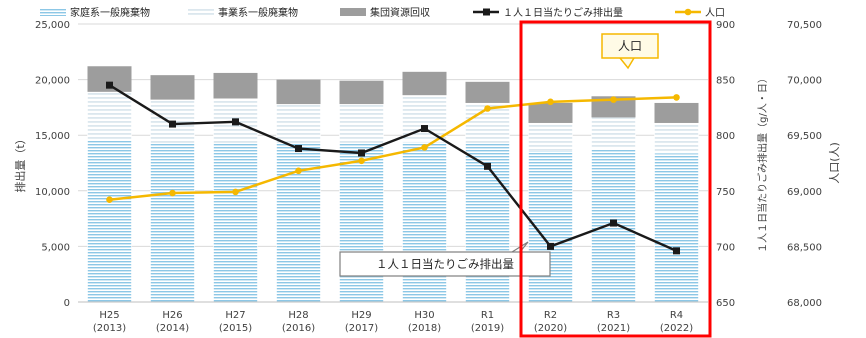  I want to click on legend-swatch-recycle, so click(353, 12).